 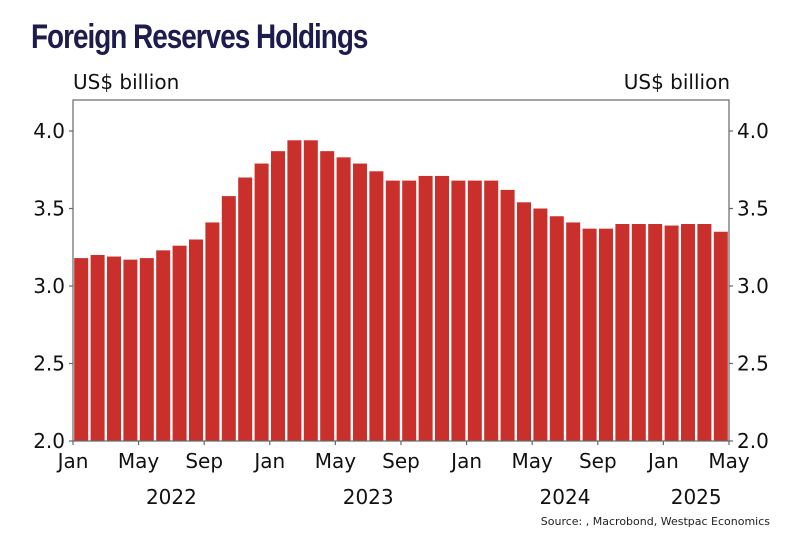 I want to click on chart-title: Foreign Reserves Holdings, so click(x=199, y=37).